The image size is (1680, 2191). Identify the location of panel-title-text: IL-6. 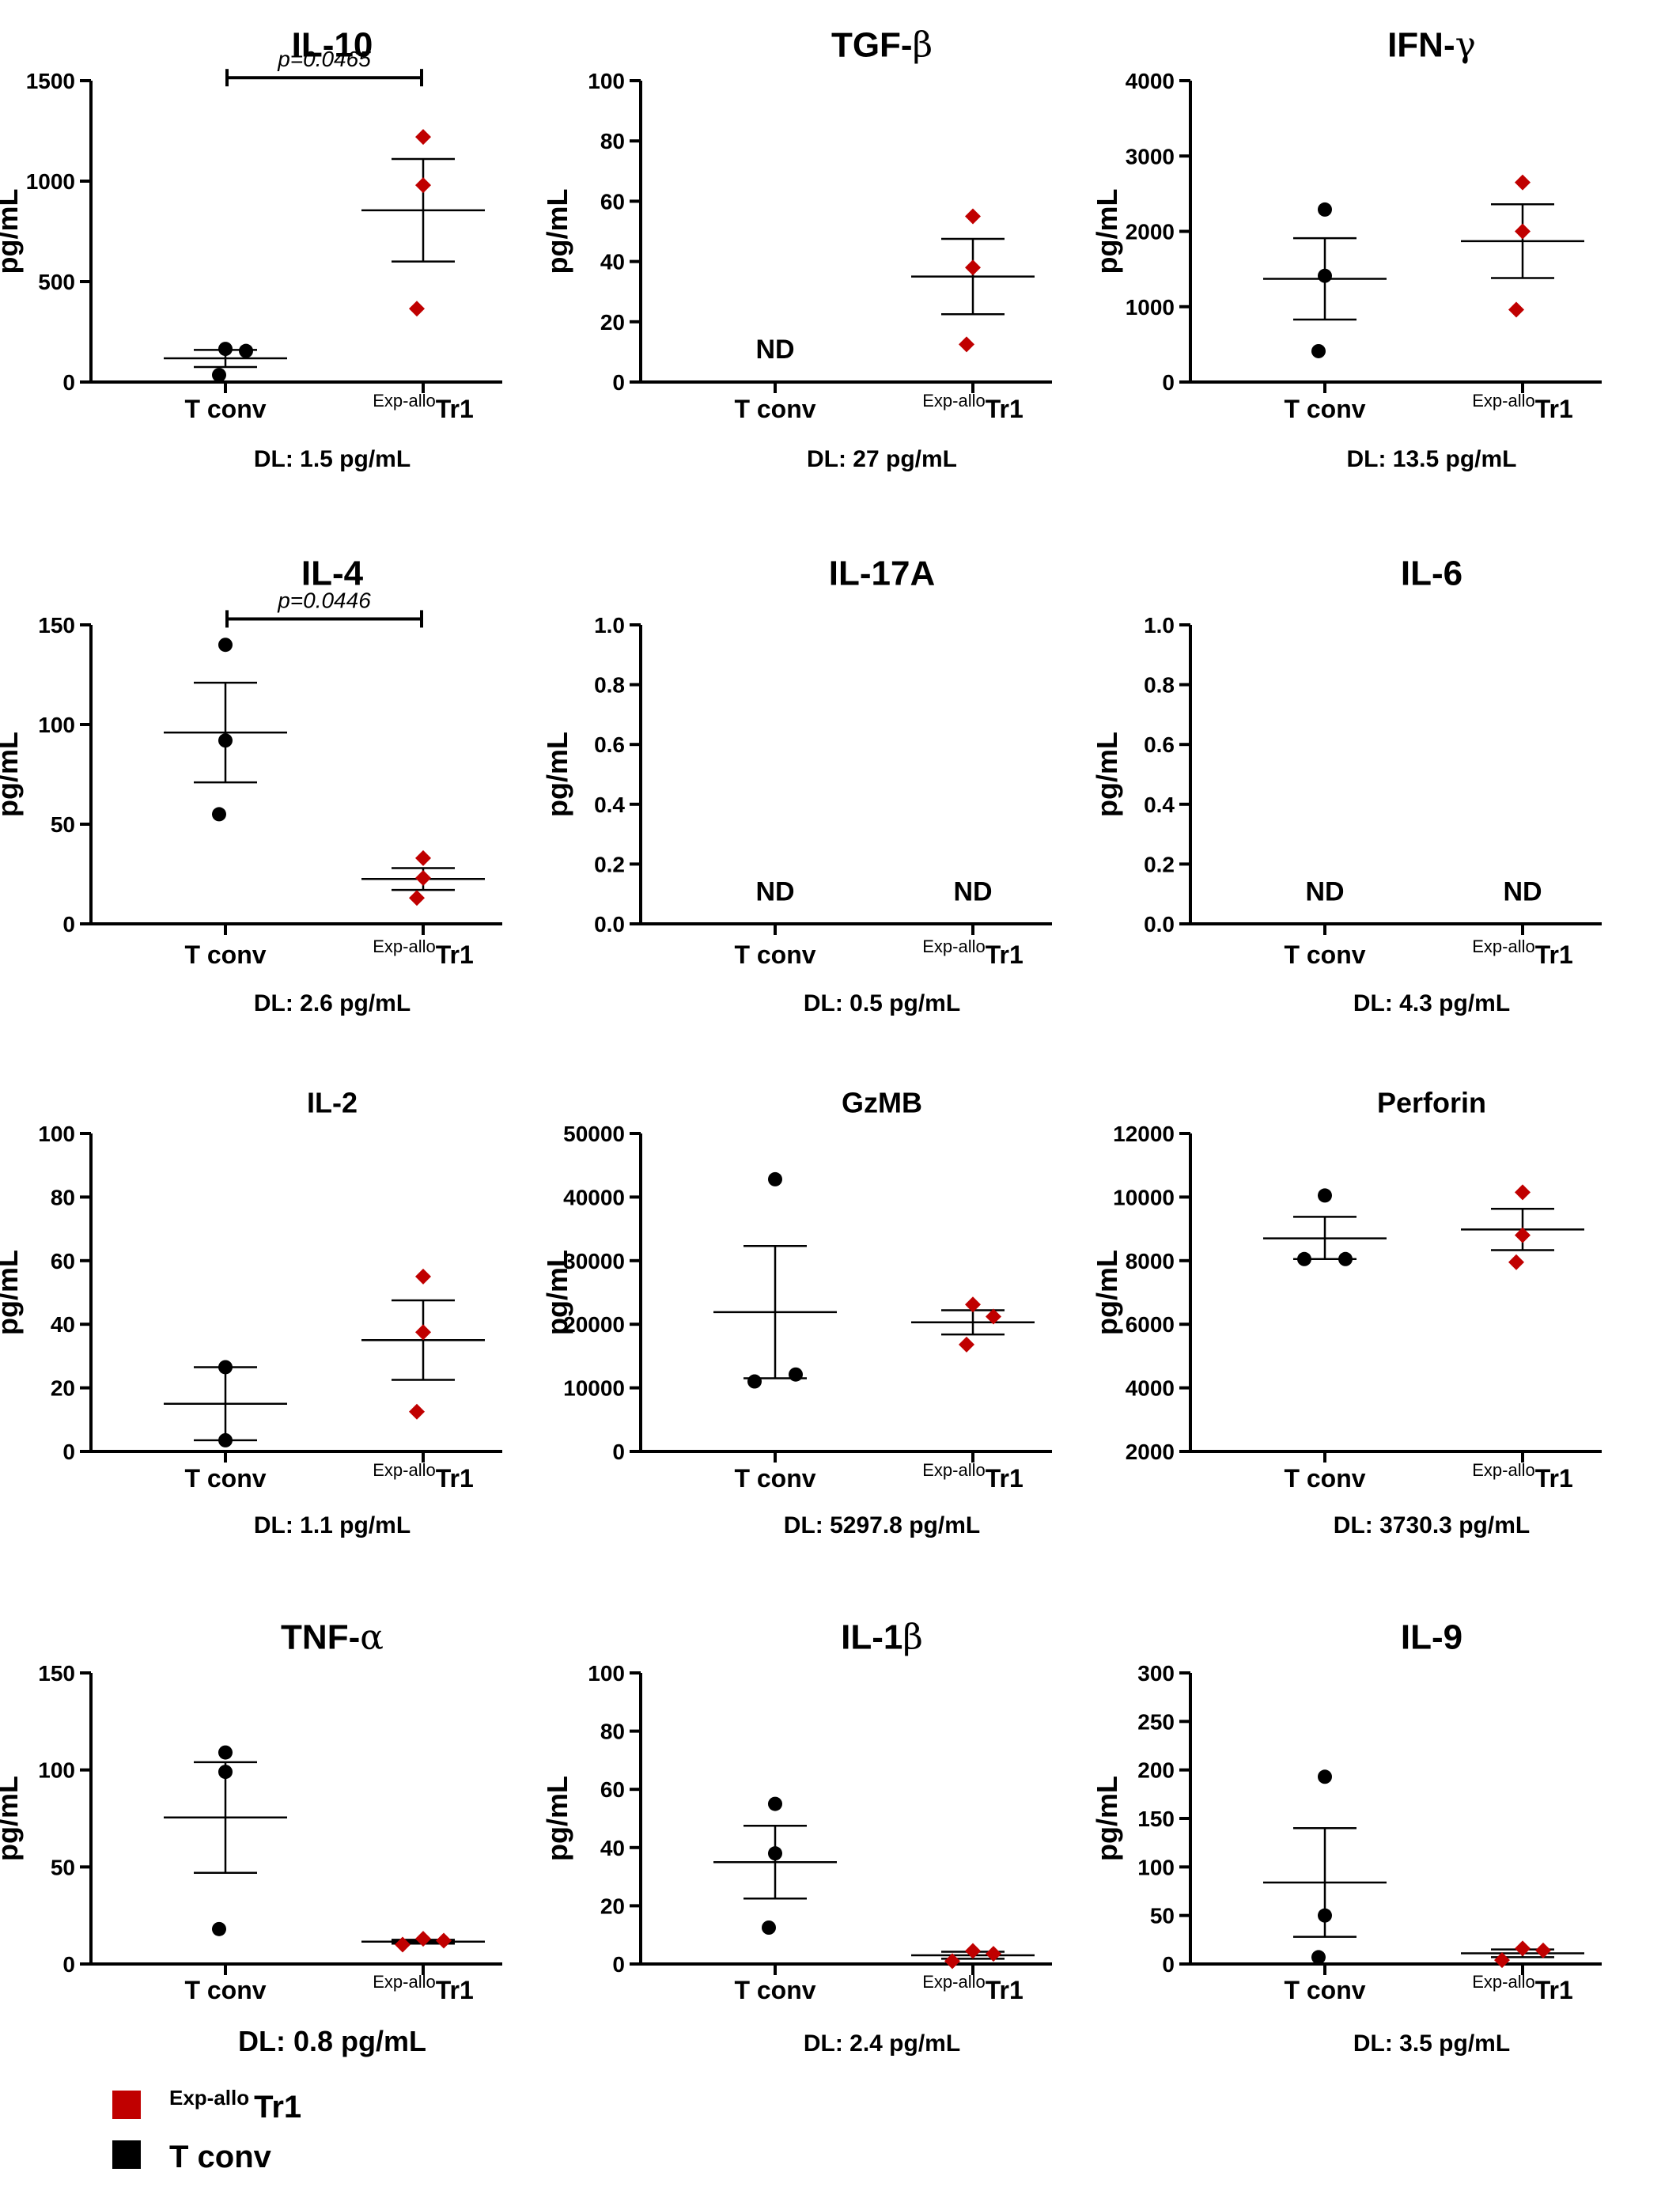
(1431, 573).